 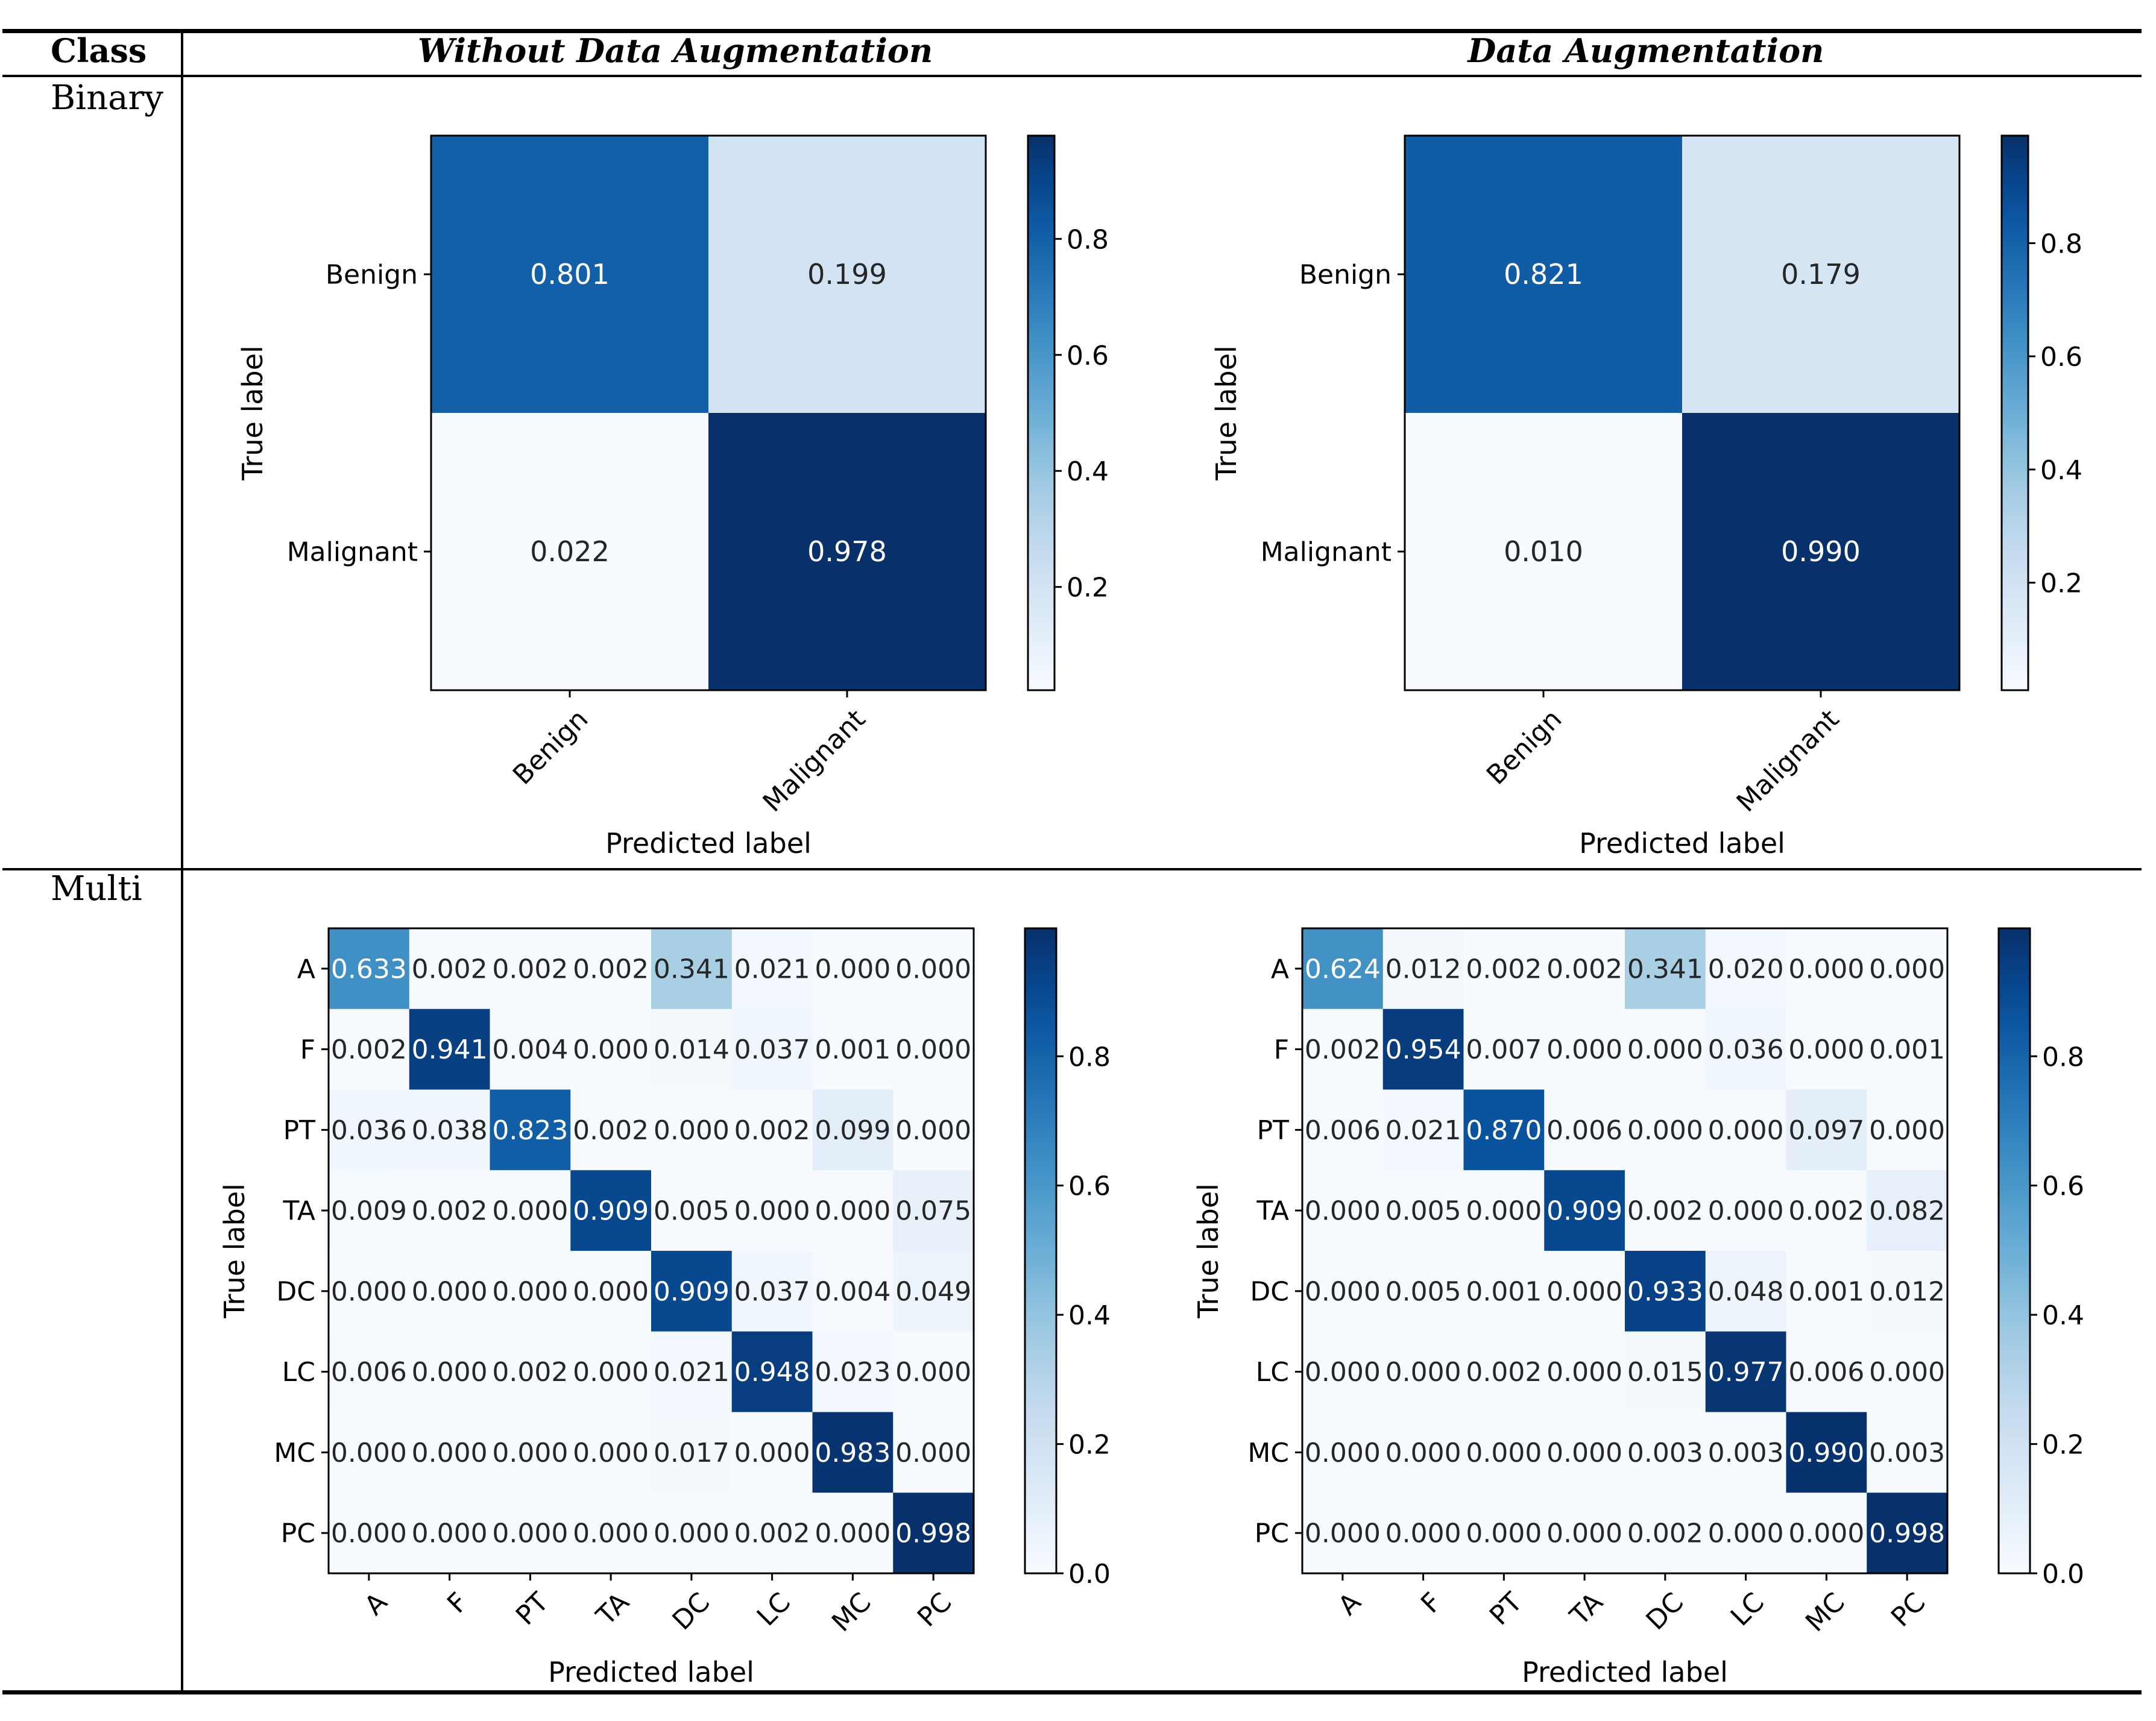 What do you see at coordinates (450, 1211) in the screenshot?
I see `cell-label-3-1: 0.002` at bounding box center [450, 1211].